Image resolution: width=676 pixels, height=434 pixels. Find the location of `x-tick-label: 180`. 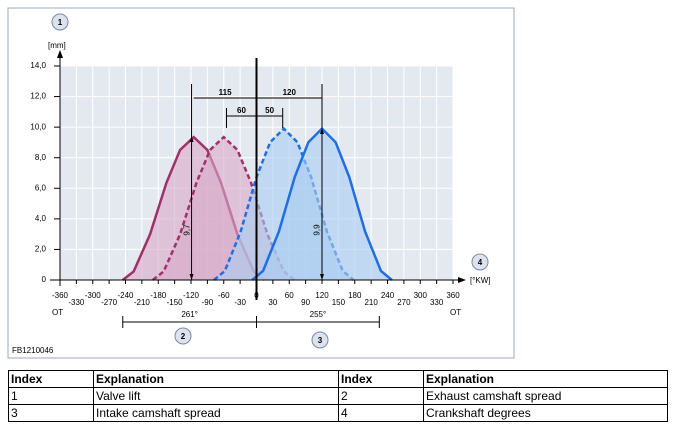

x-tick-label: 180 is located at coordinates (355, 295).